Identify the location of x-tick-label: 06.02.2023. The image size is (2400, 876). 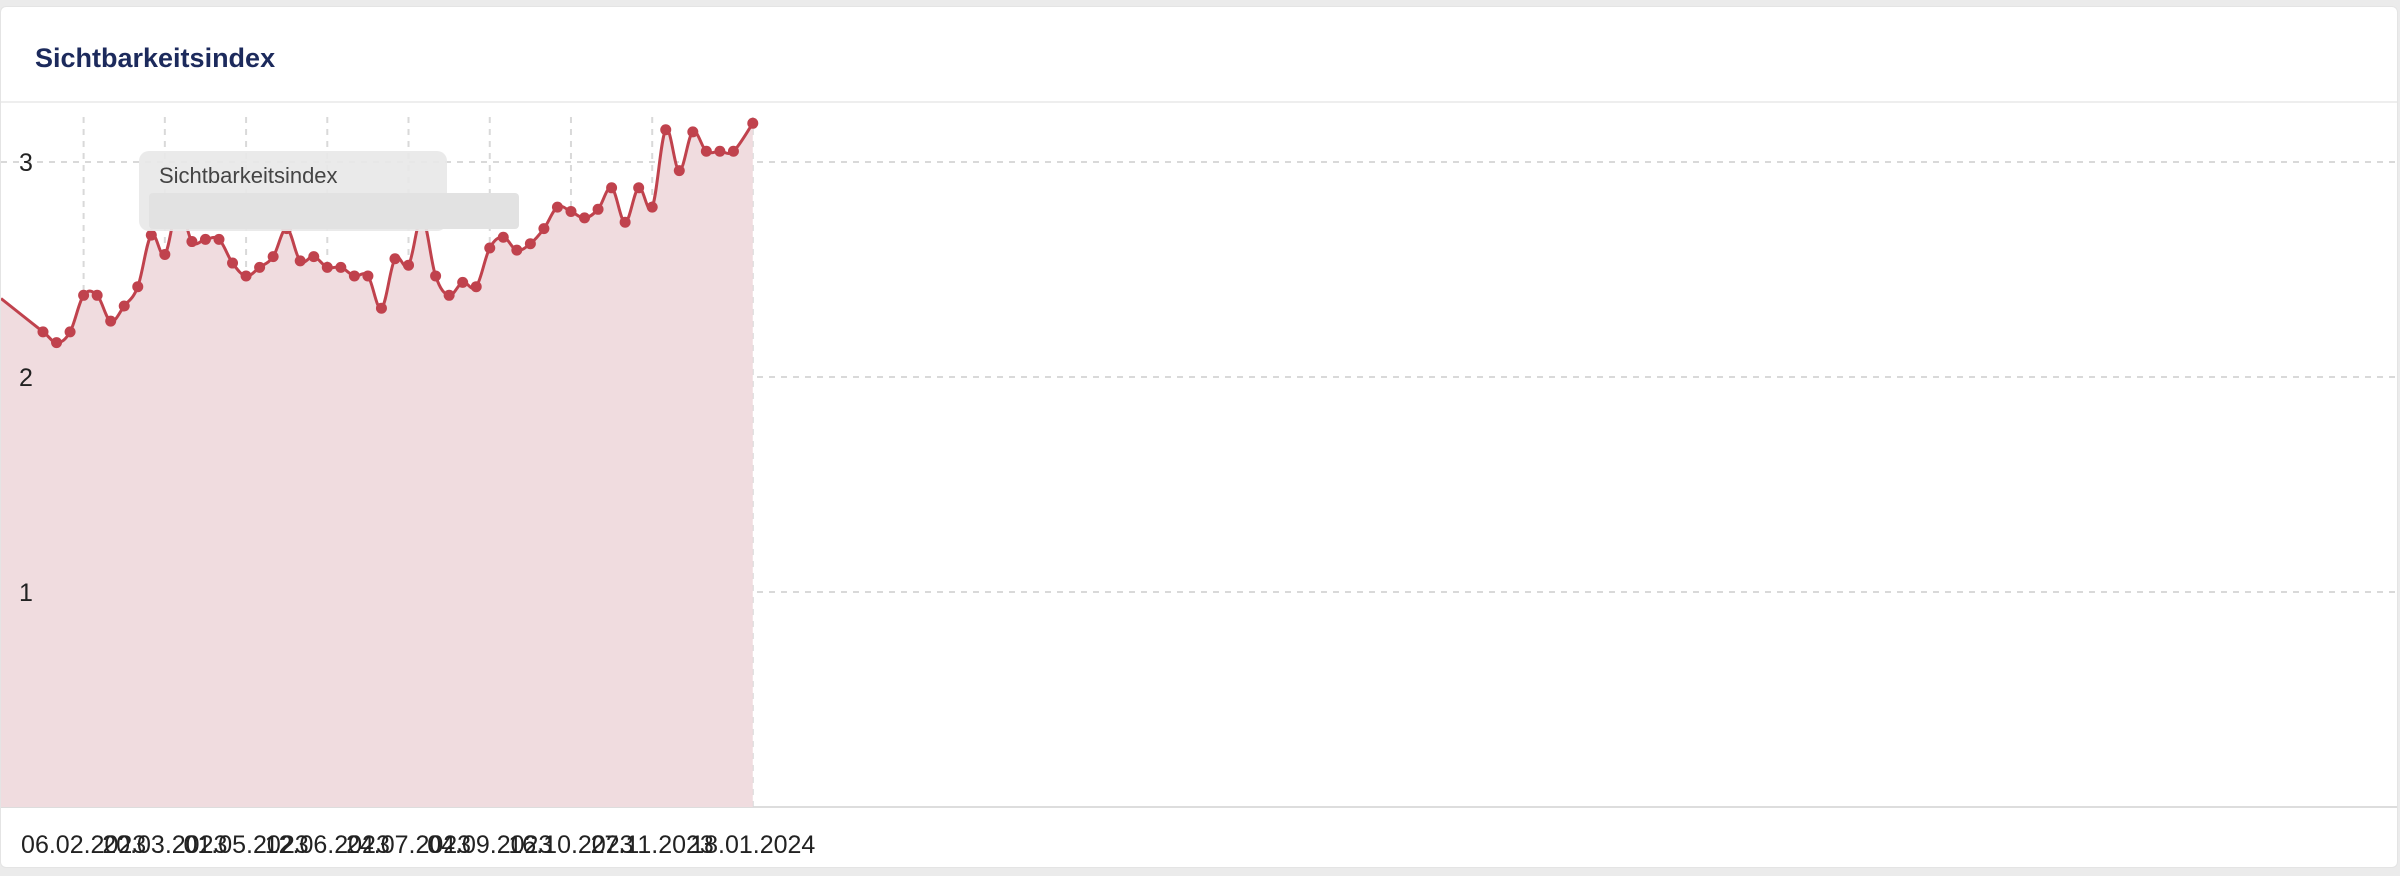
(83, 845).